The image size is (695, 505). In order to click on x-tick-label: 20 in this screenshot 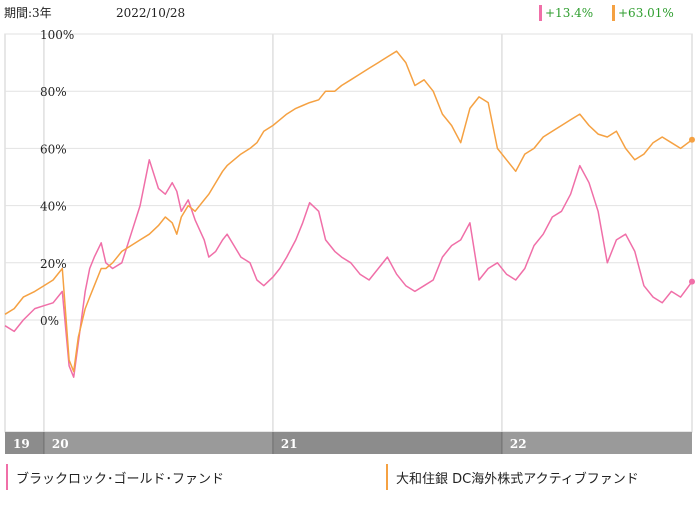, I will do `click(60, 444)`.